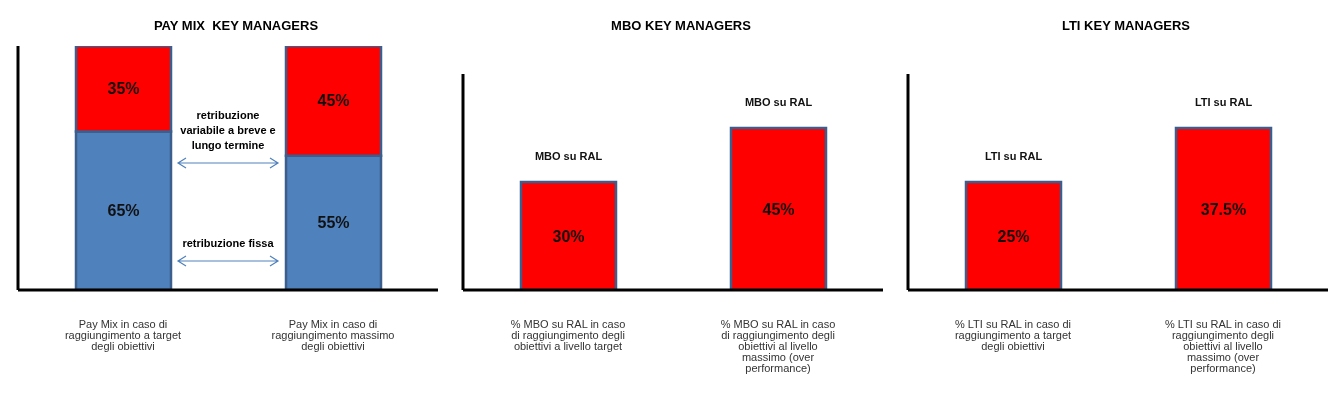 The image size is (1338, 408). Describe the element at coordinates (228, 130) in the screenshot. I see `annotation: retribuzione variabile a breve e lungo termine` at that location.